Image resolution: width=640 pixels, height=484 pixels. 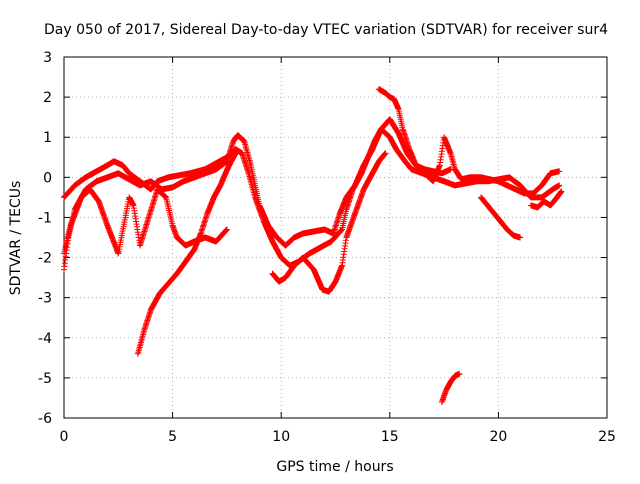 I want to click on x-tick-label: 15, so click(x=390, y=437).